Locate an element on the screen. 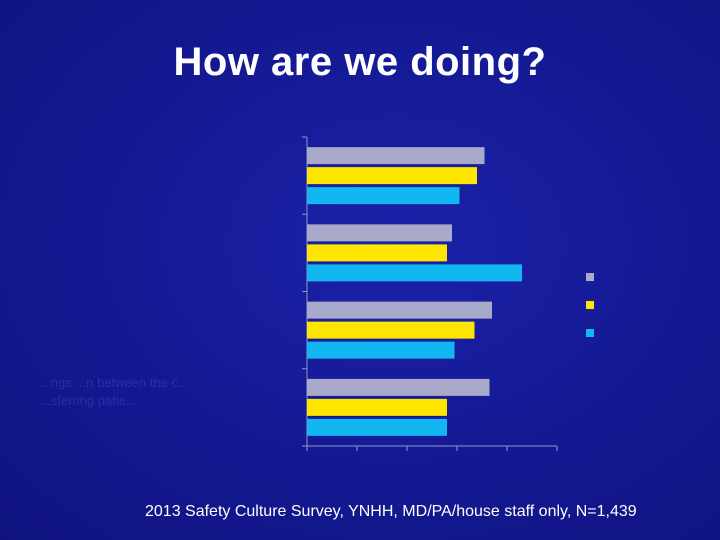  chart-legend is located at coordinates (590, 310).